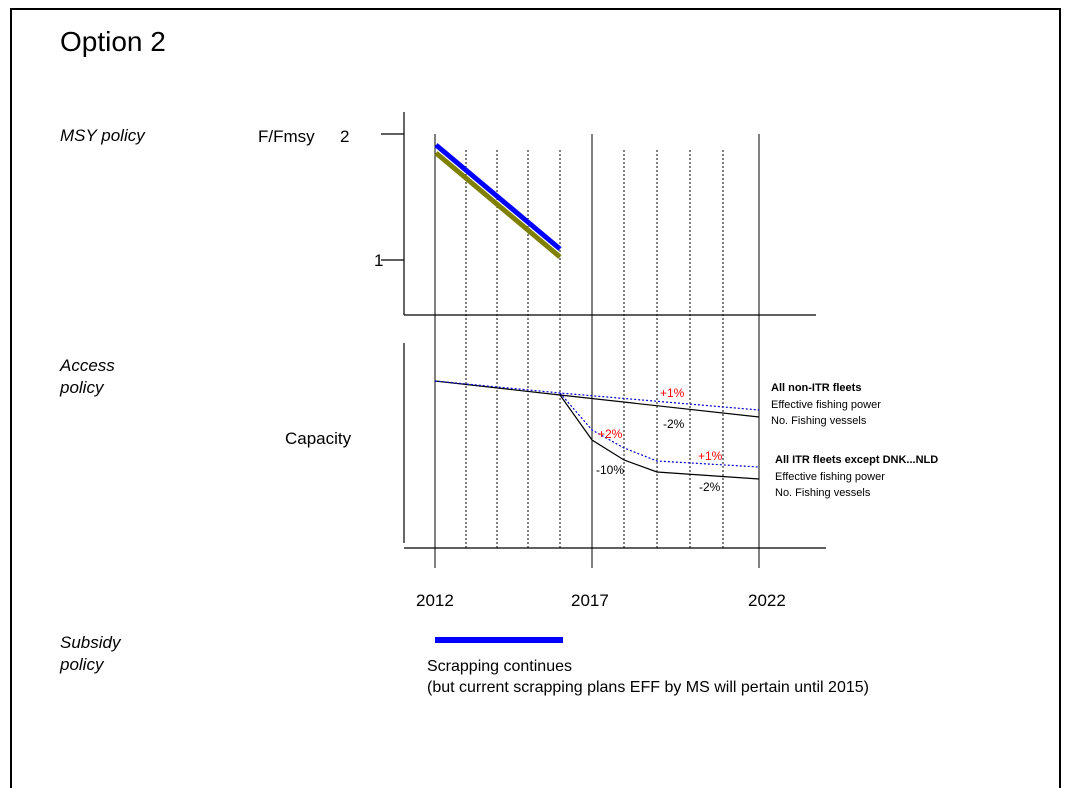 The image size is (1073, 788). I want to click on access-policy-label-line2: policy, so click(82, 387).